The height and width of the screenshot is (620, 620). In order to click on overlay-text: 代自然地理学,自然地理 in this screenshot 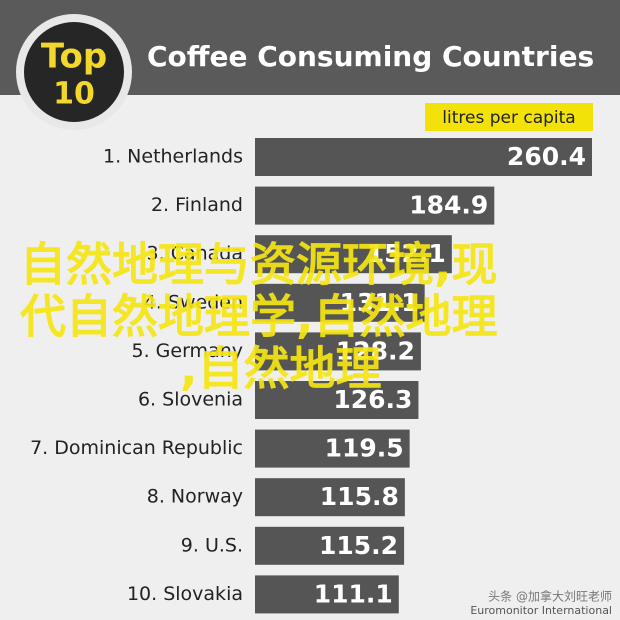, I will do `click(258, 317)`.